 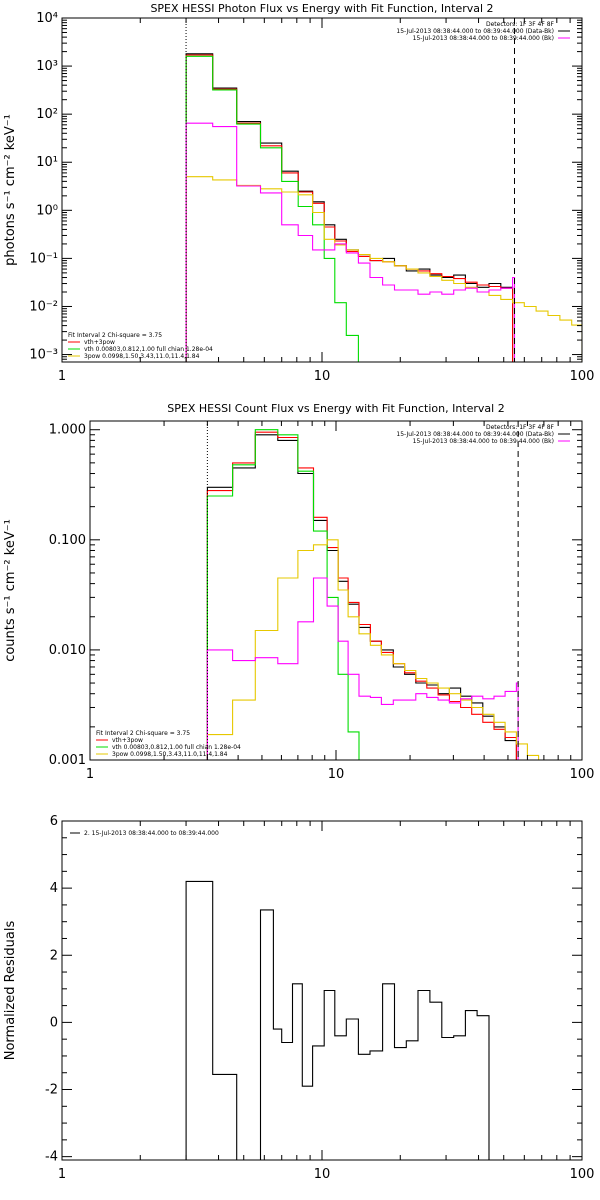 I want to click on y-tick-label: 0.001, so click(x=67, y=760).